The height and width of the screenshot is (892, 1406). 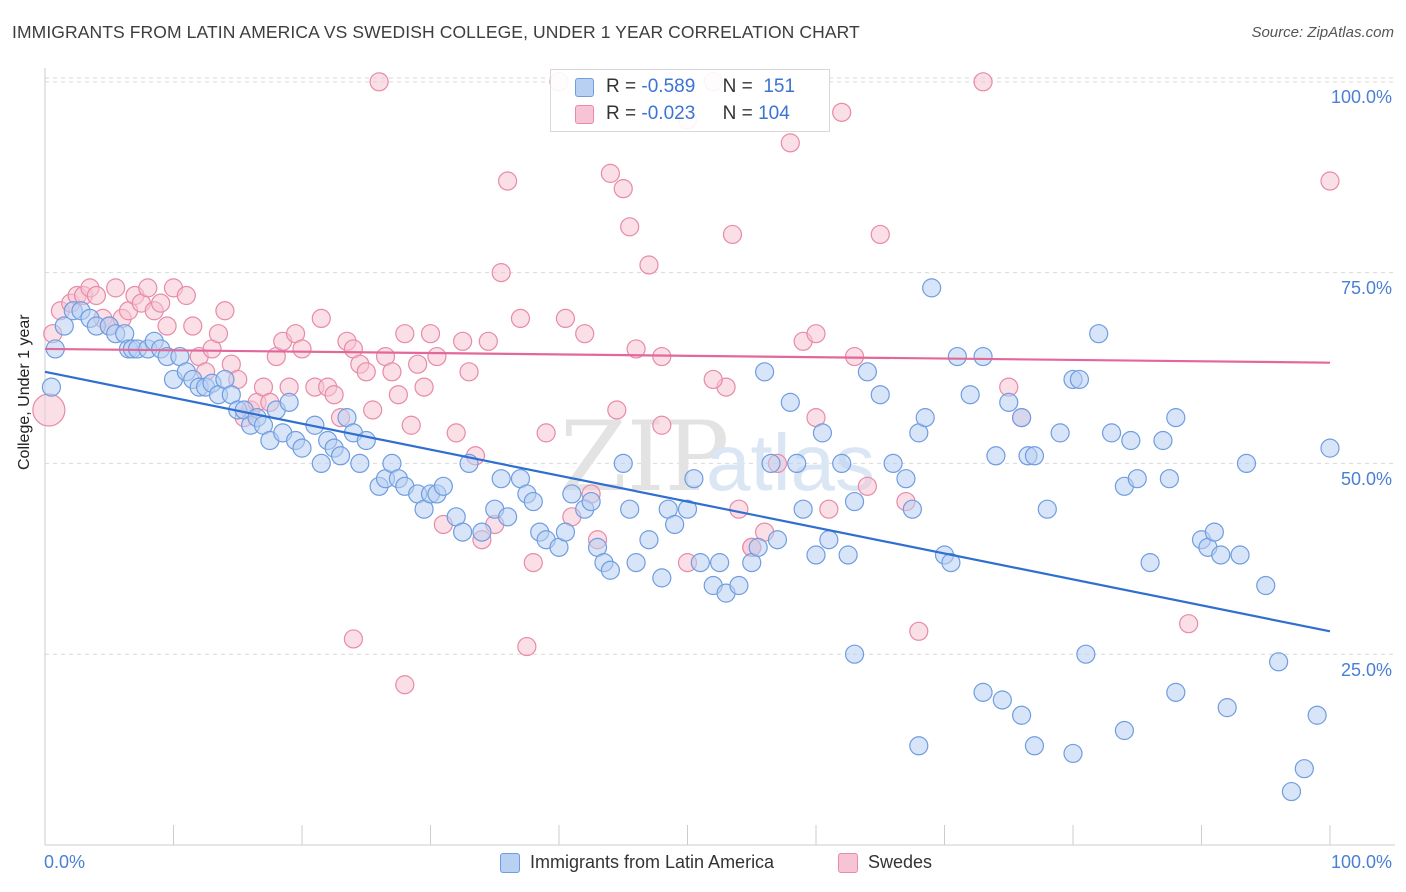 I want to click on legend-n-value: 151, so click(x=779, y=86).